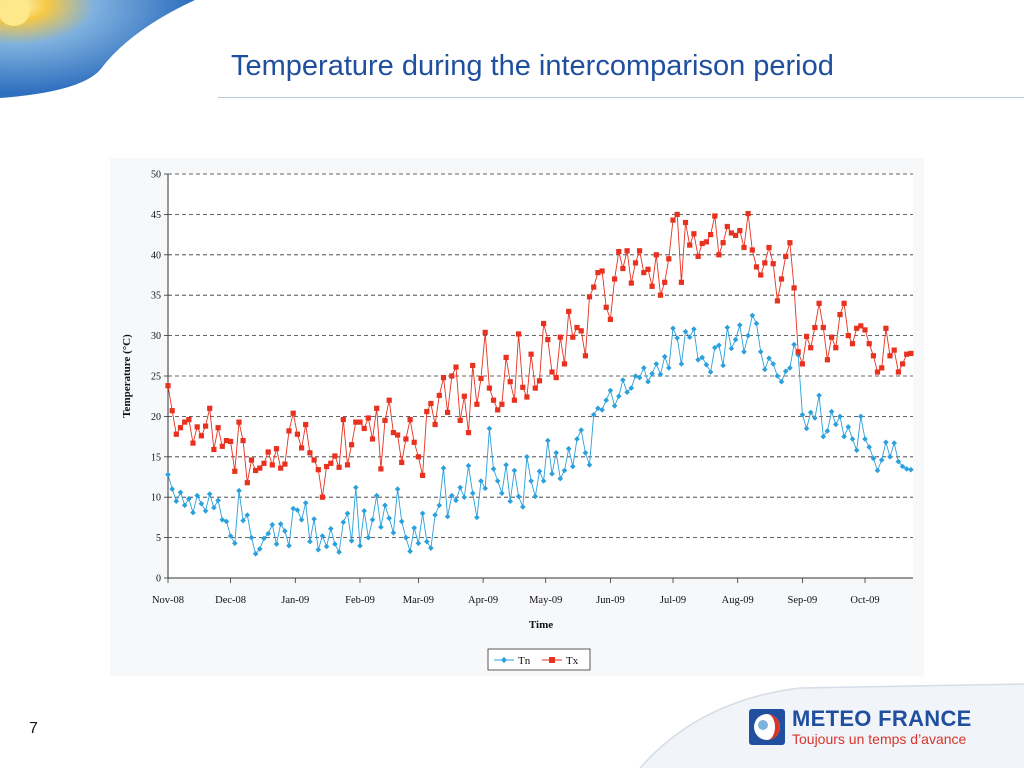  What do you see at coordinates (156, 457) in the screenshot?
I see `y-tick-label: 15` at bounding box center [156, 457].